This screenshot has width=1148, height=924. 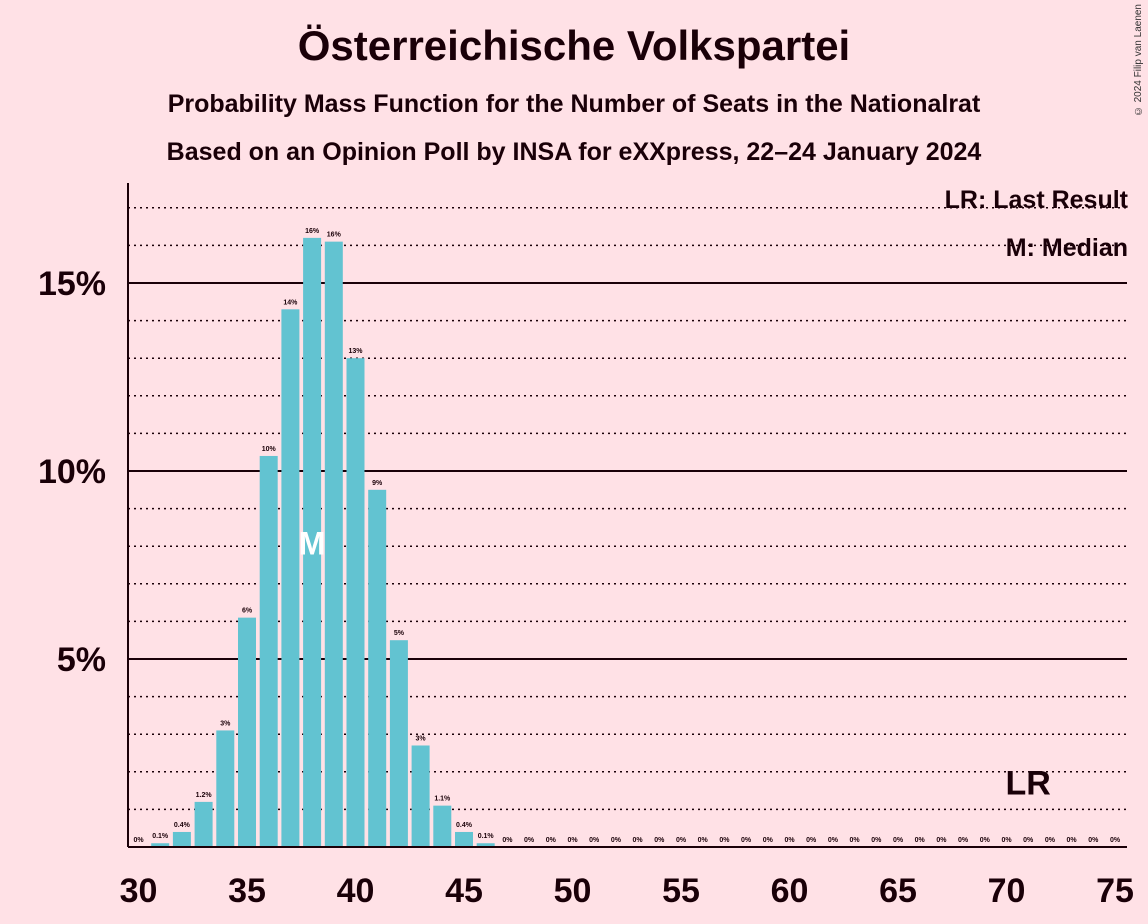 What do you see at coordinates (790, 891) in the screenshot?
I see `x-tick-label: 60` at bounding box center [790, 891].